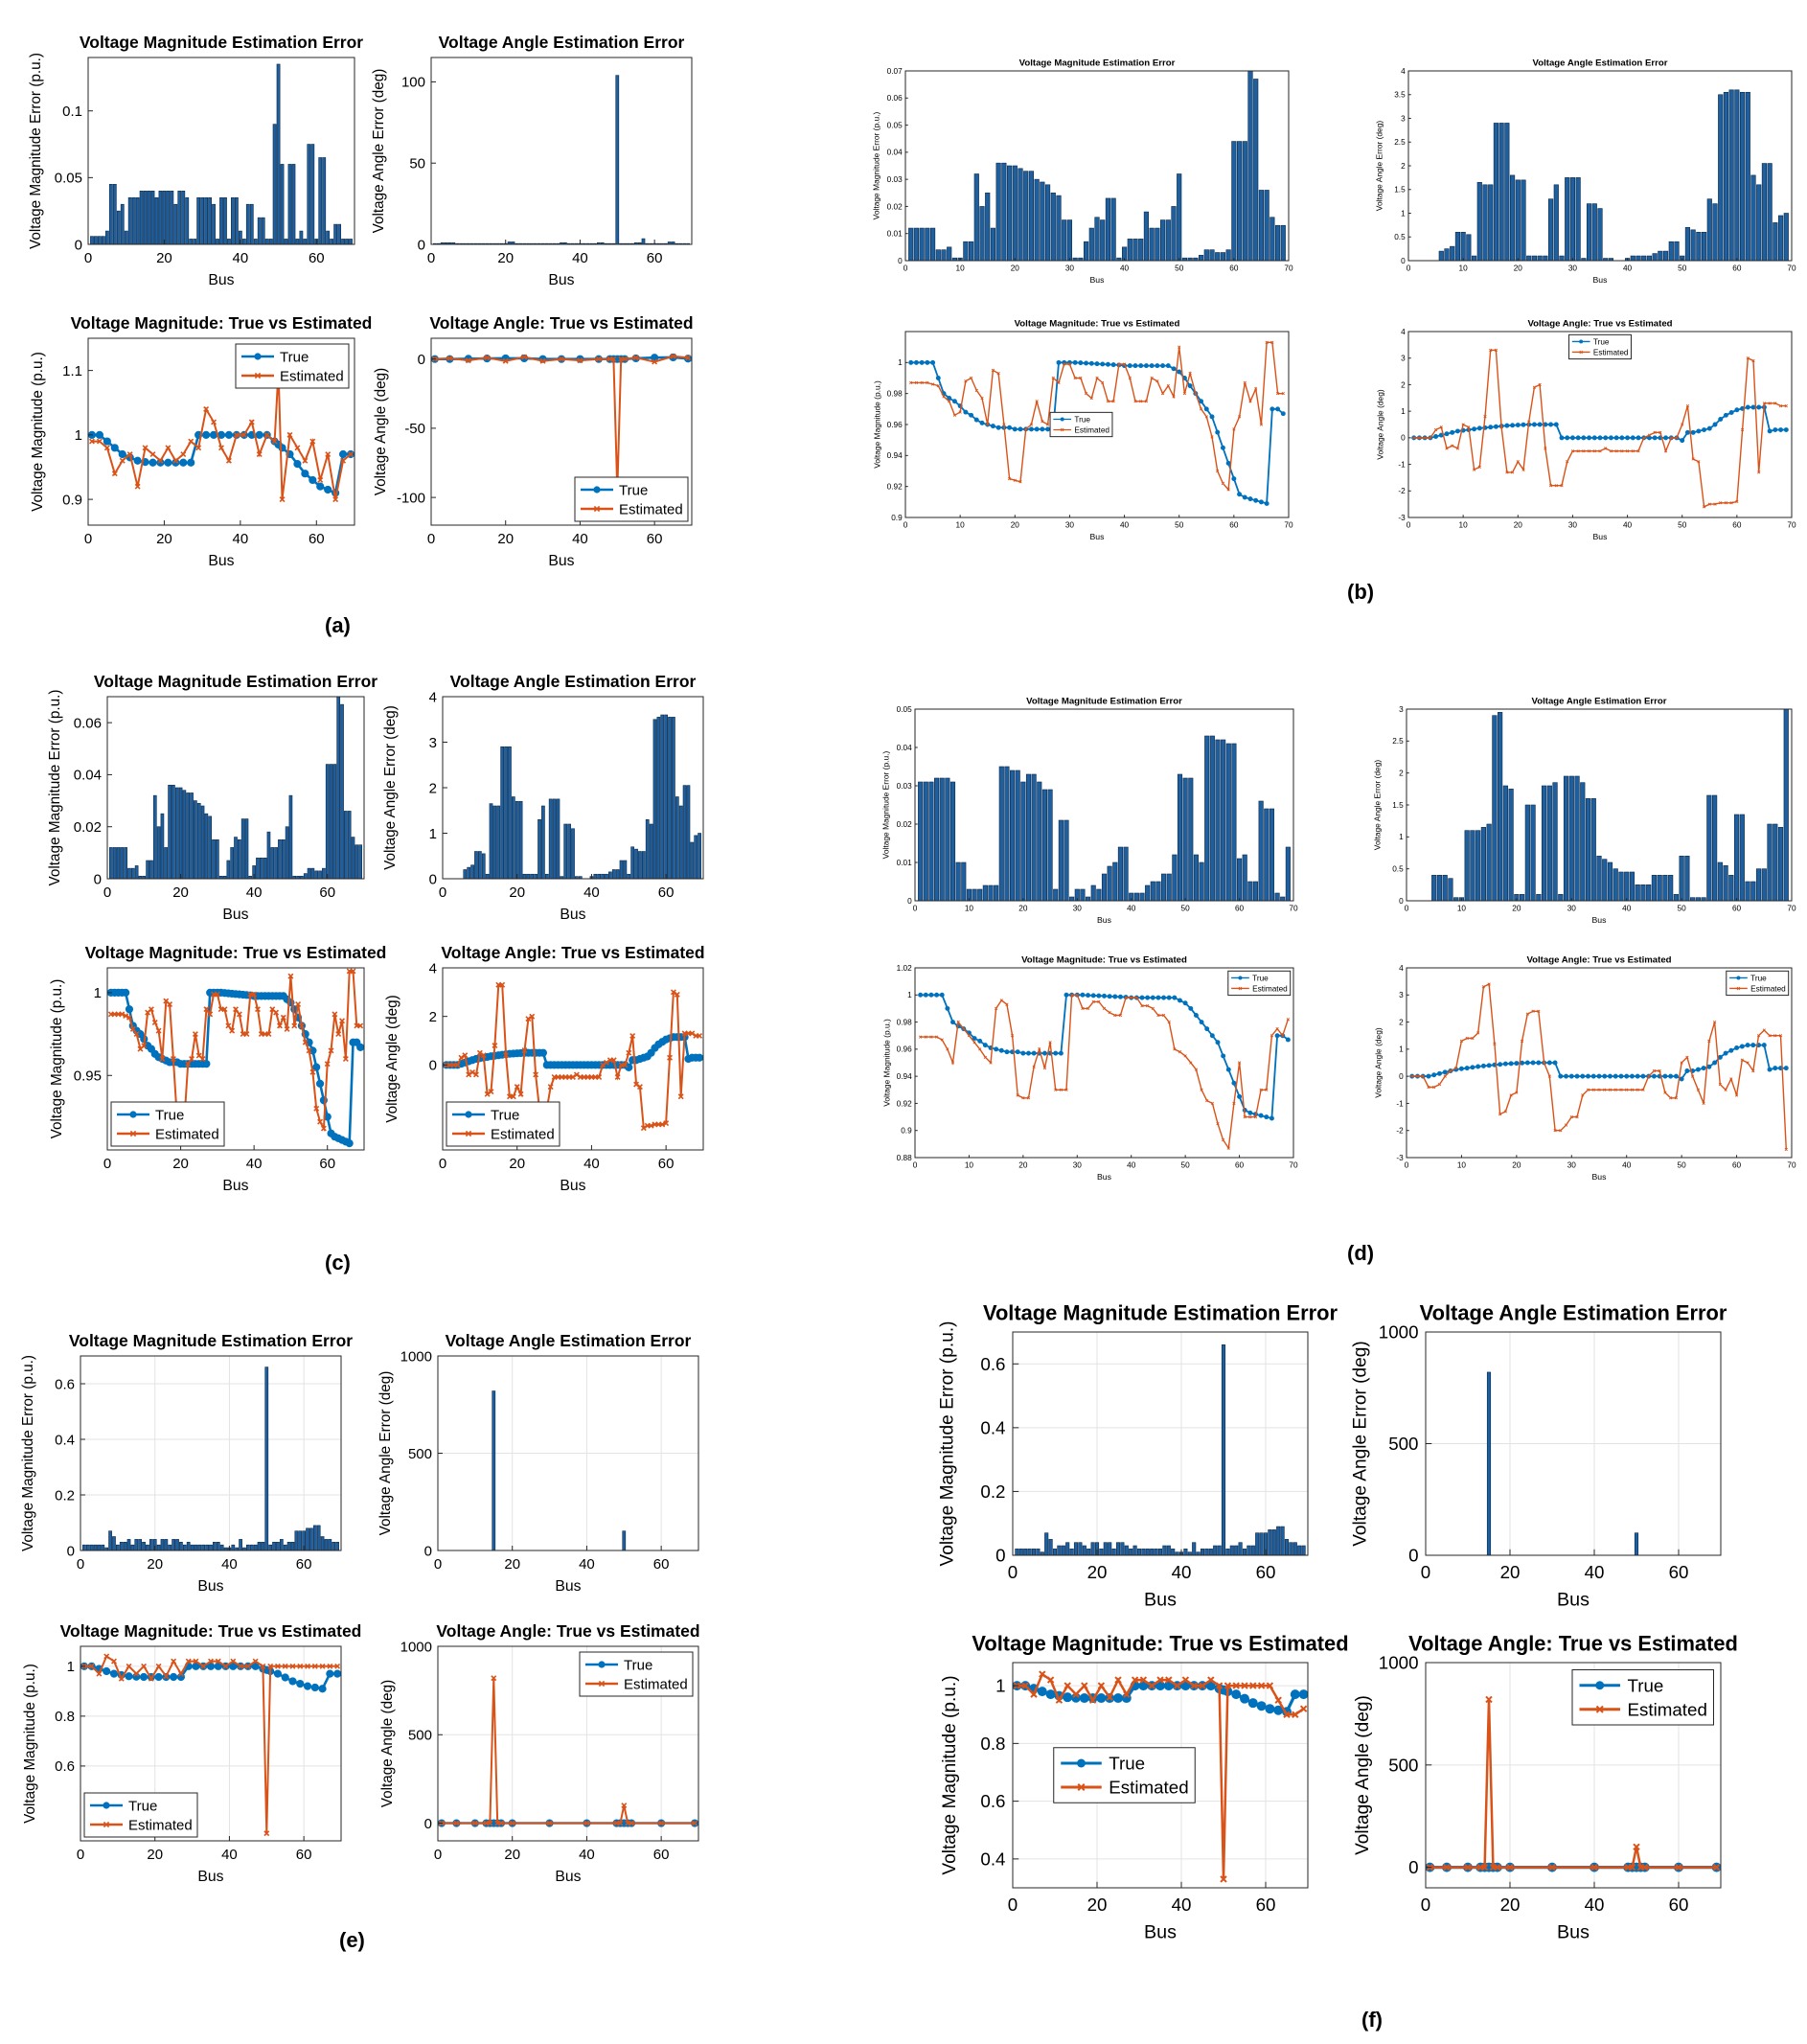 The width and height of the screenshot is (1807, 2044). What do you see at coordinates (1400, 1132) in the screenshot?
I see `y-tick-label: -2` at bounding box center [1400, 1132].